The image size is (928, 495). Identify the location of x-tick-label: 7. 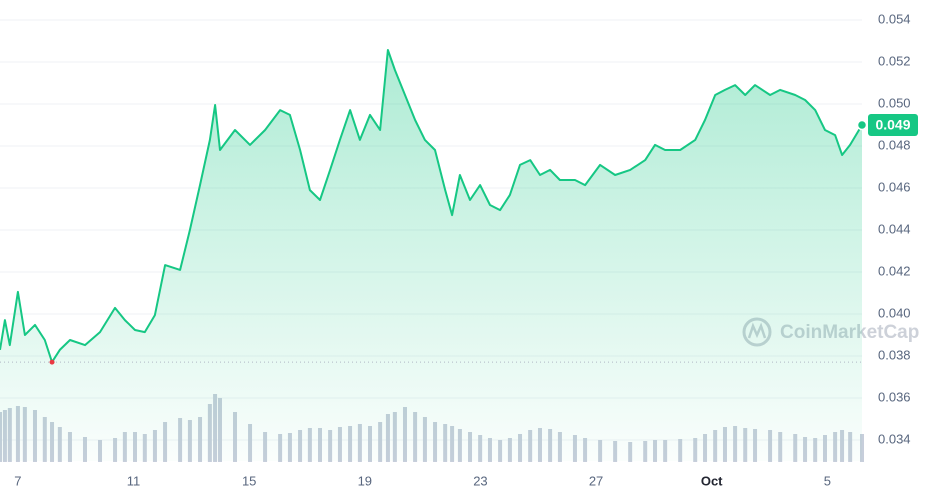
(17, 480).